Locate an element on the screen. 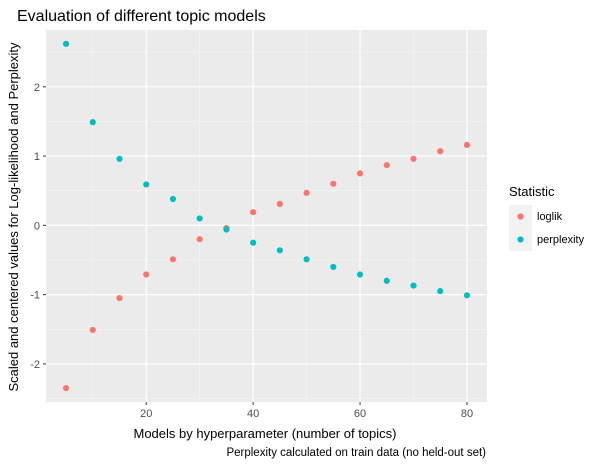 This screenshot has height=466, width=600. y-tick-label: 0 is located at coordinates (37, 226).